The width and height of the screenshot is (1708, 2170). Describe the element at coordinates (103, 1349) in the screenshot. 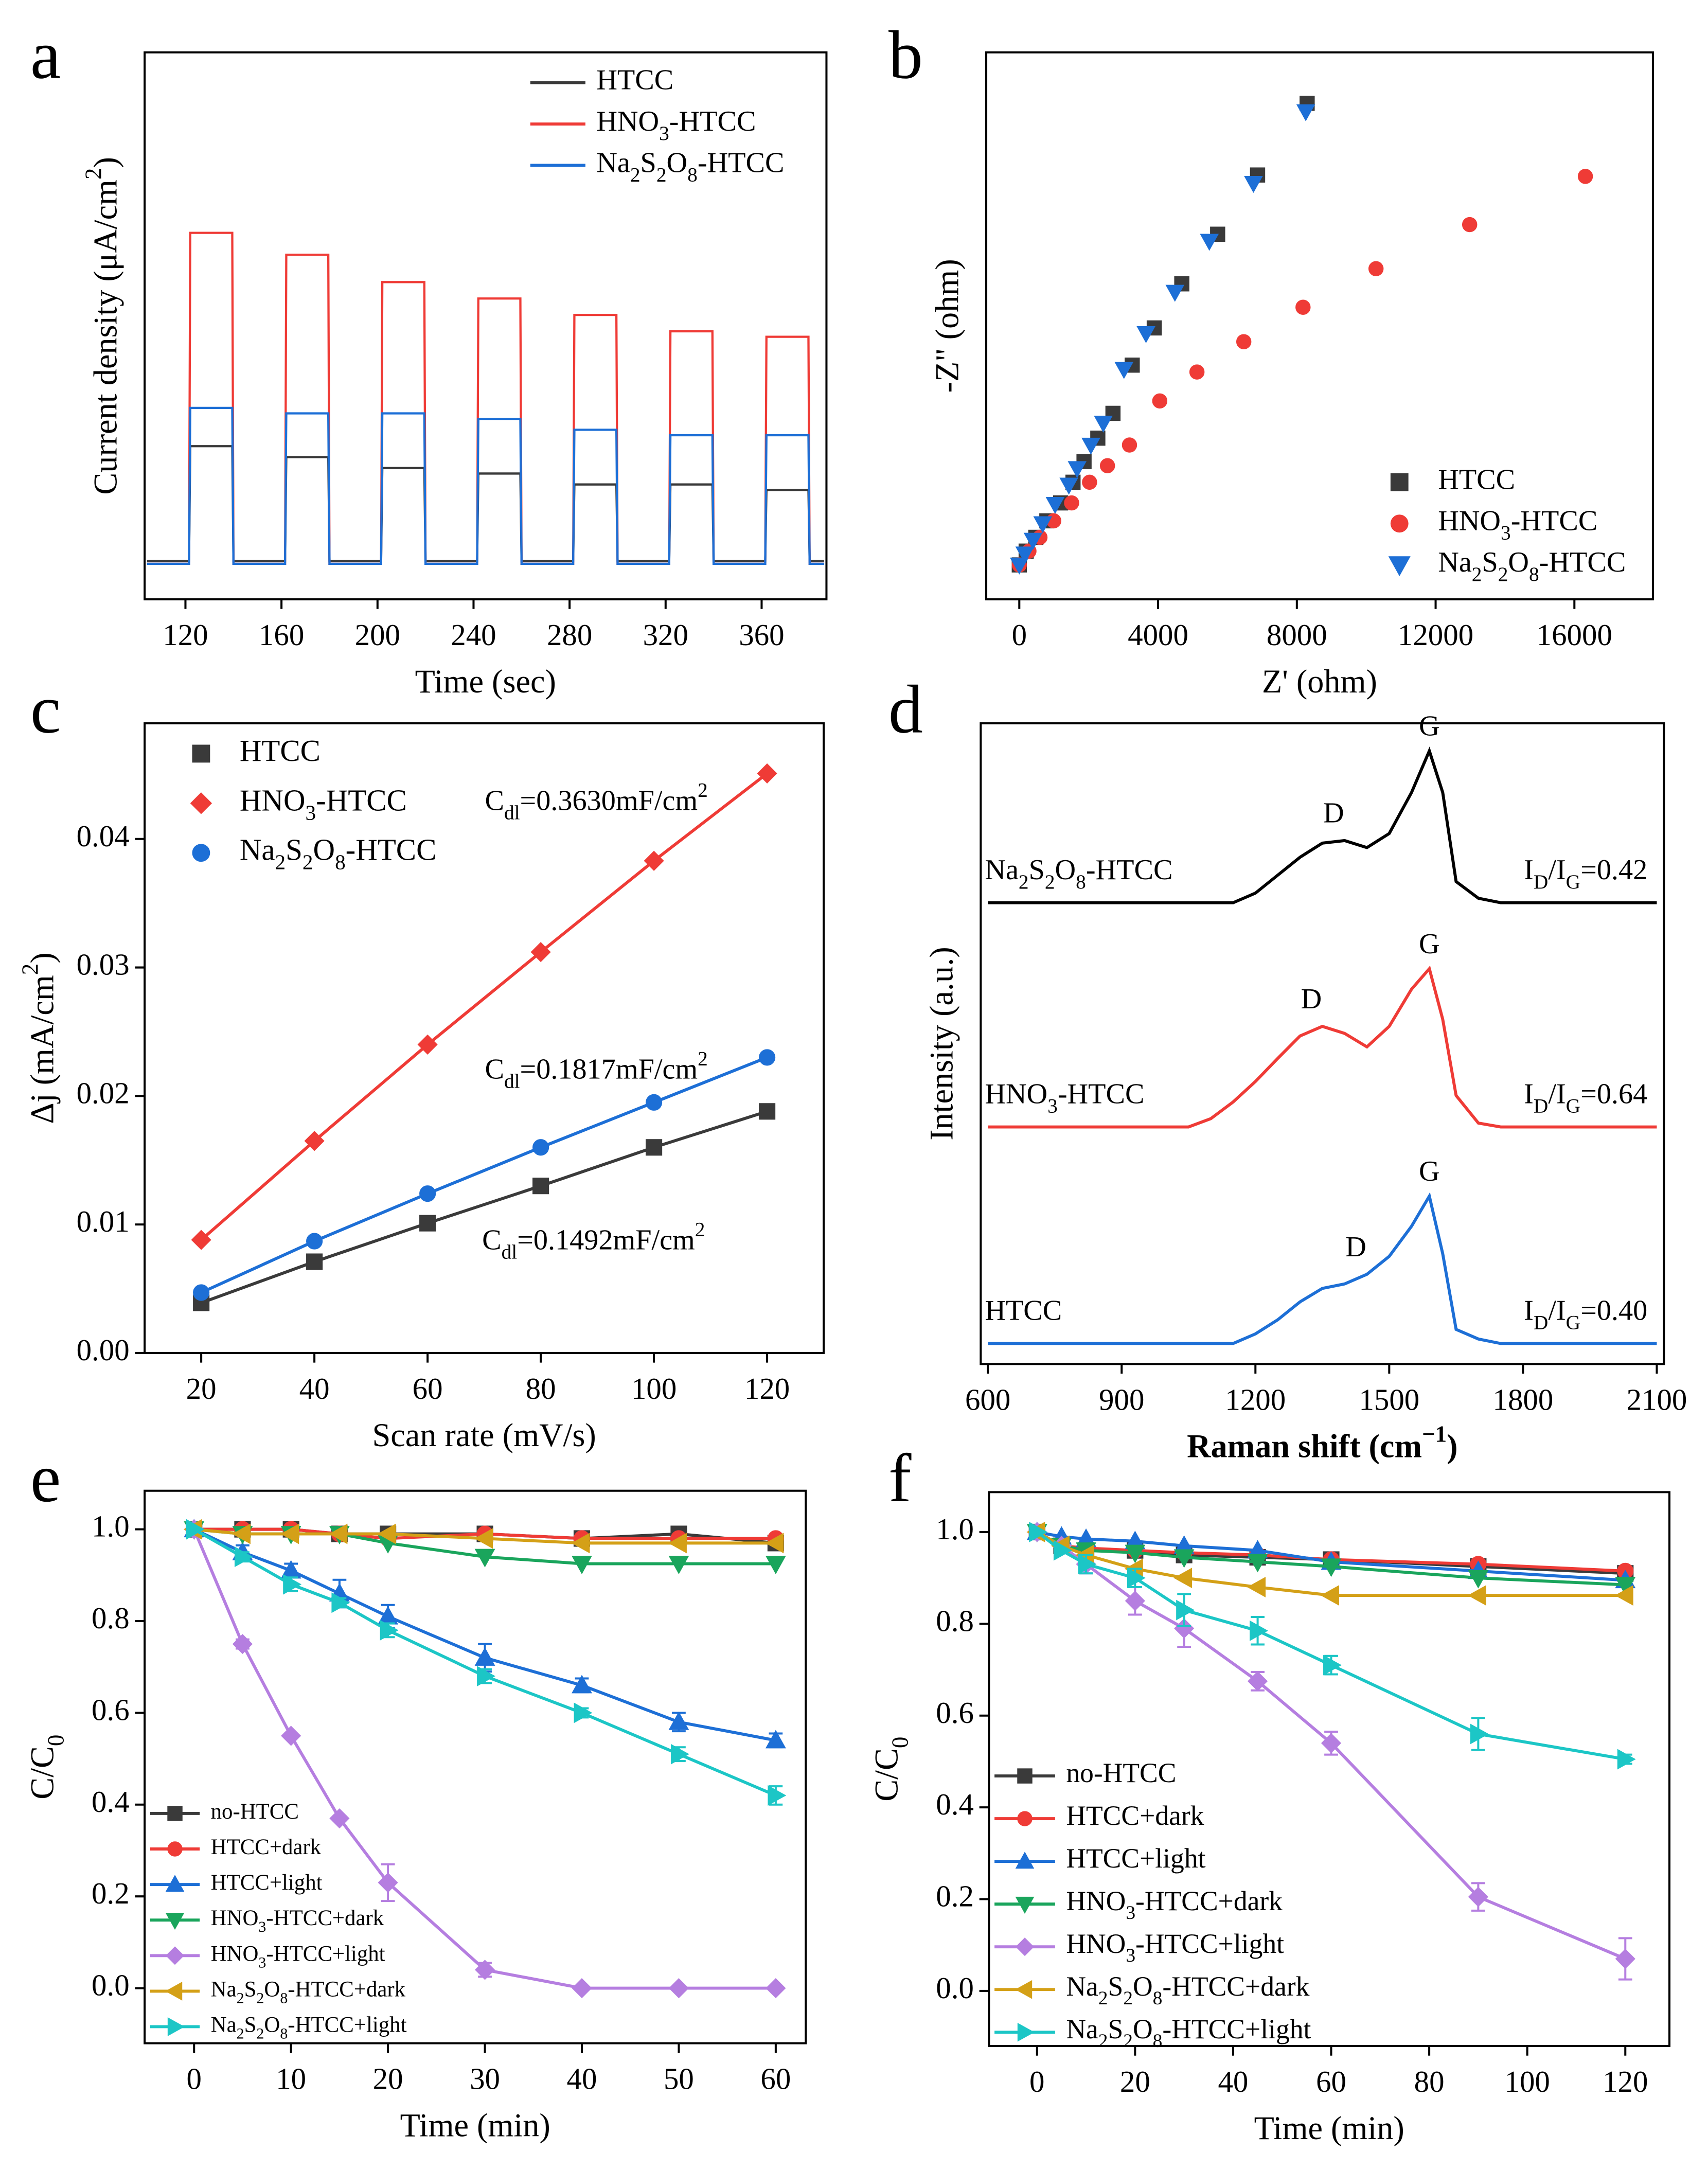

I see `y-tick-label: 0.00` at that location.